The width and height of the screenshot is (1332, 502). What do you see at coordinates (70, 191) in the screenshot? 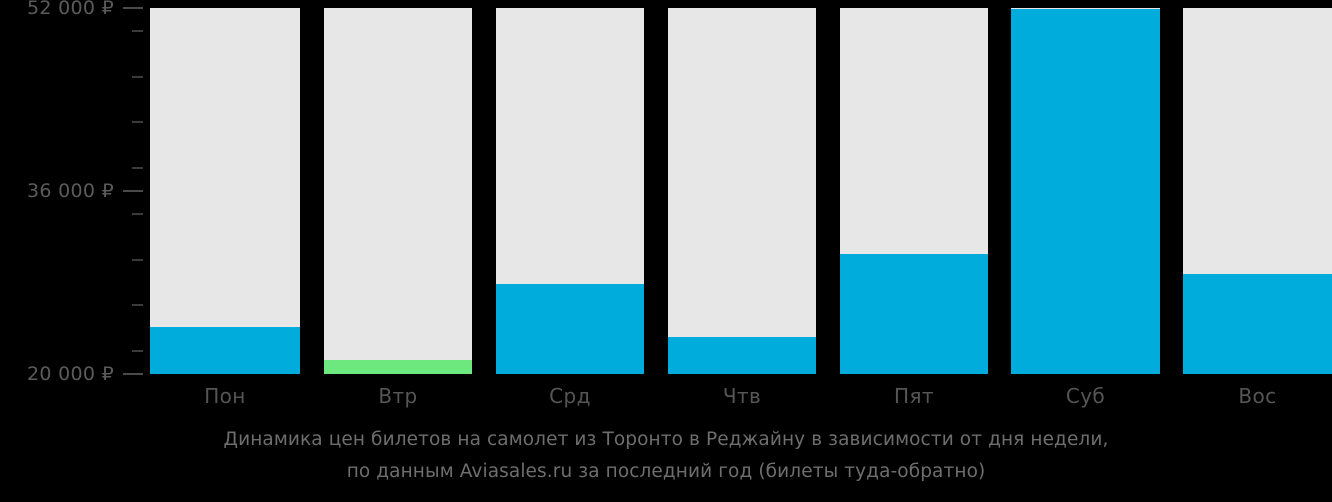
I see `y-axis-label: 36 000 ₽` at bounding box center [70, 191].